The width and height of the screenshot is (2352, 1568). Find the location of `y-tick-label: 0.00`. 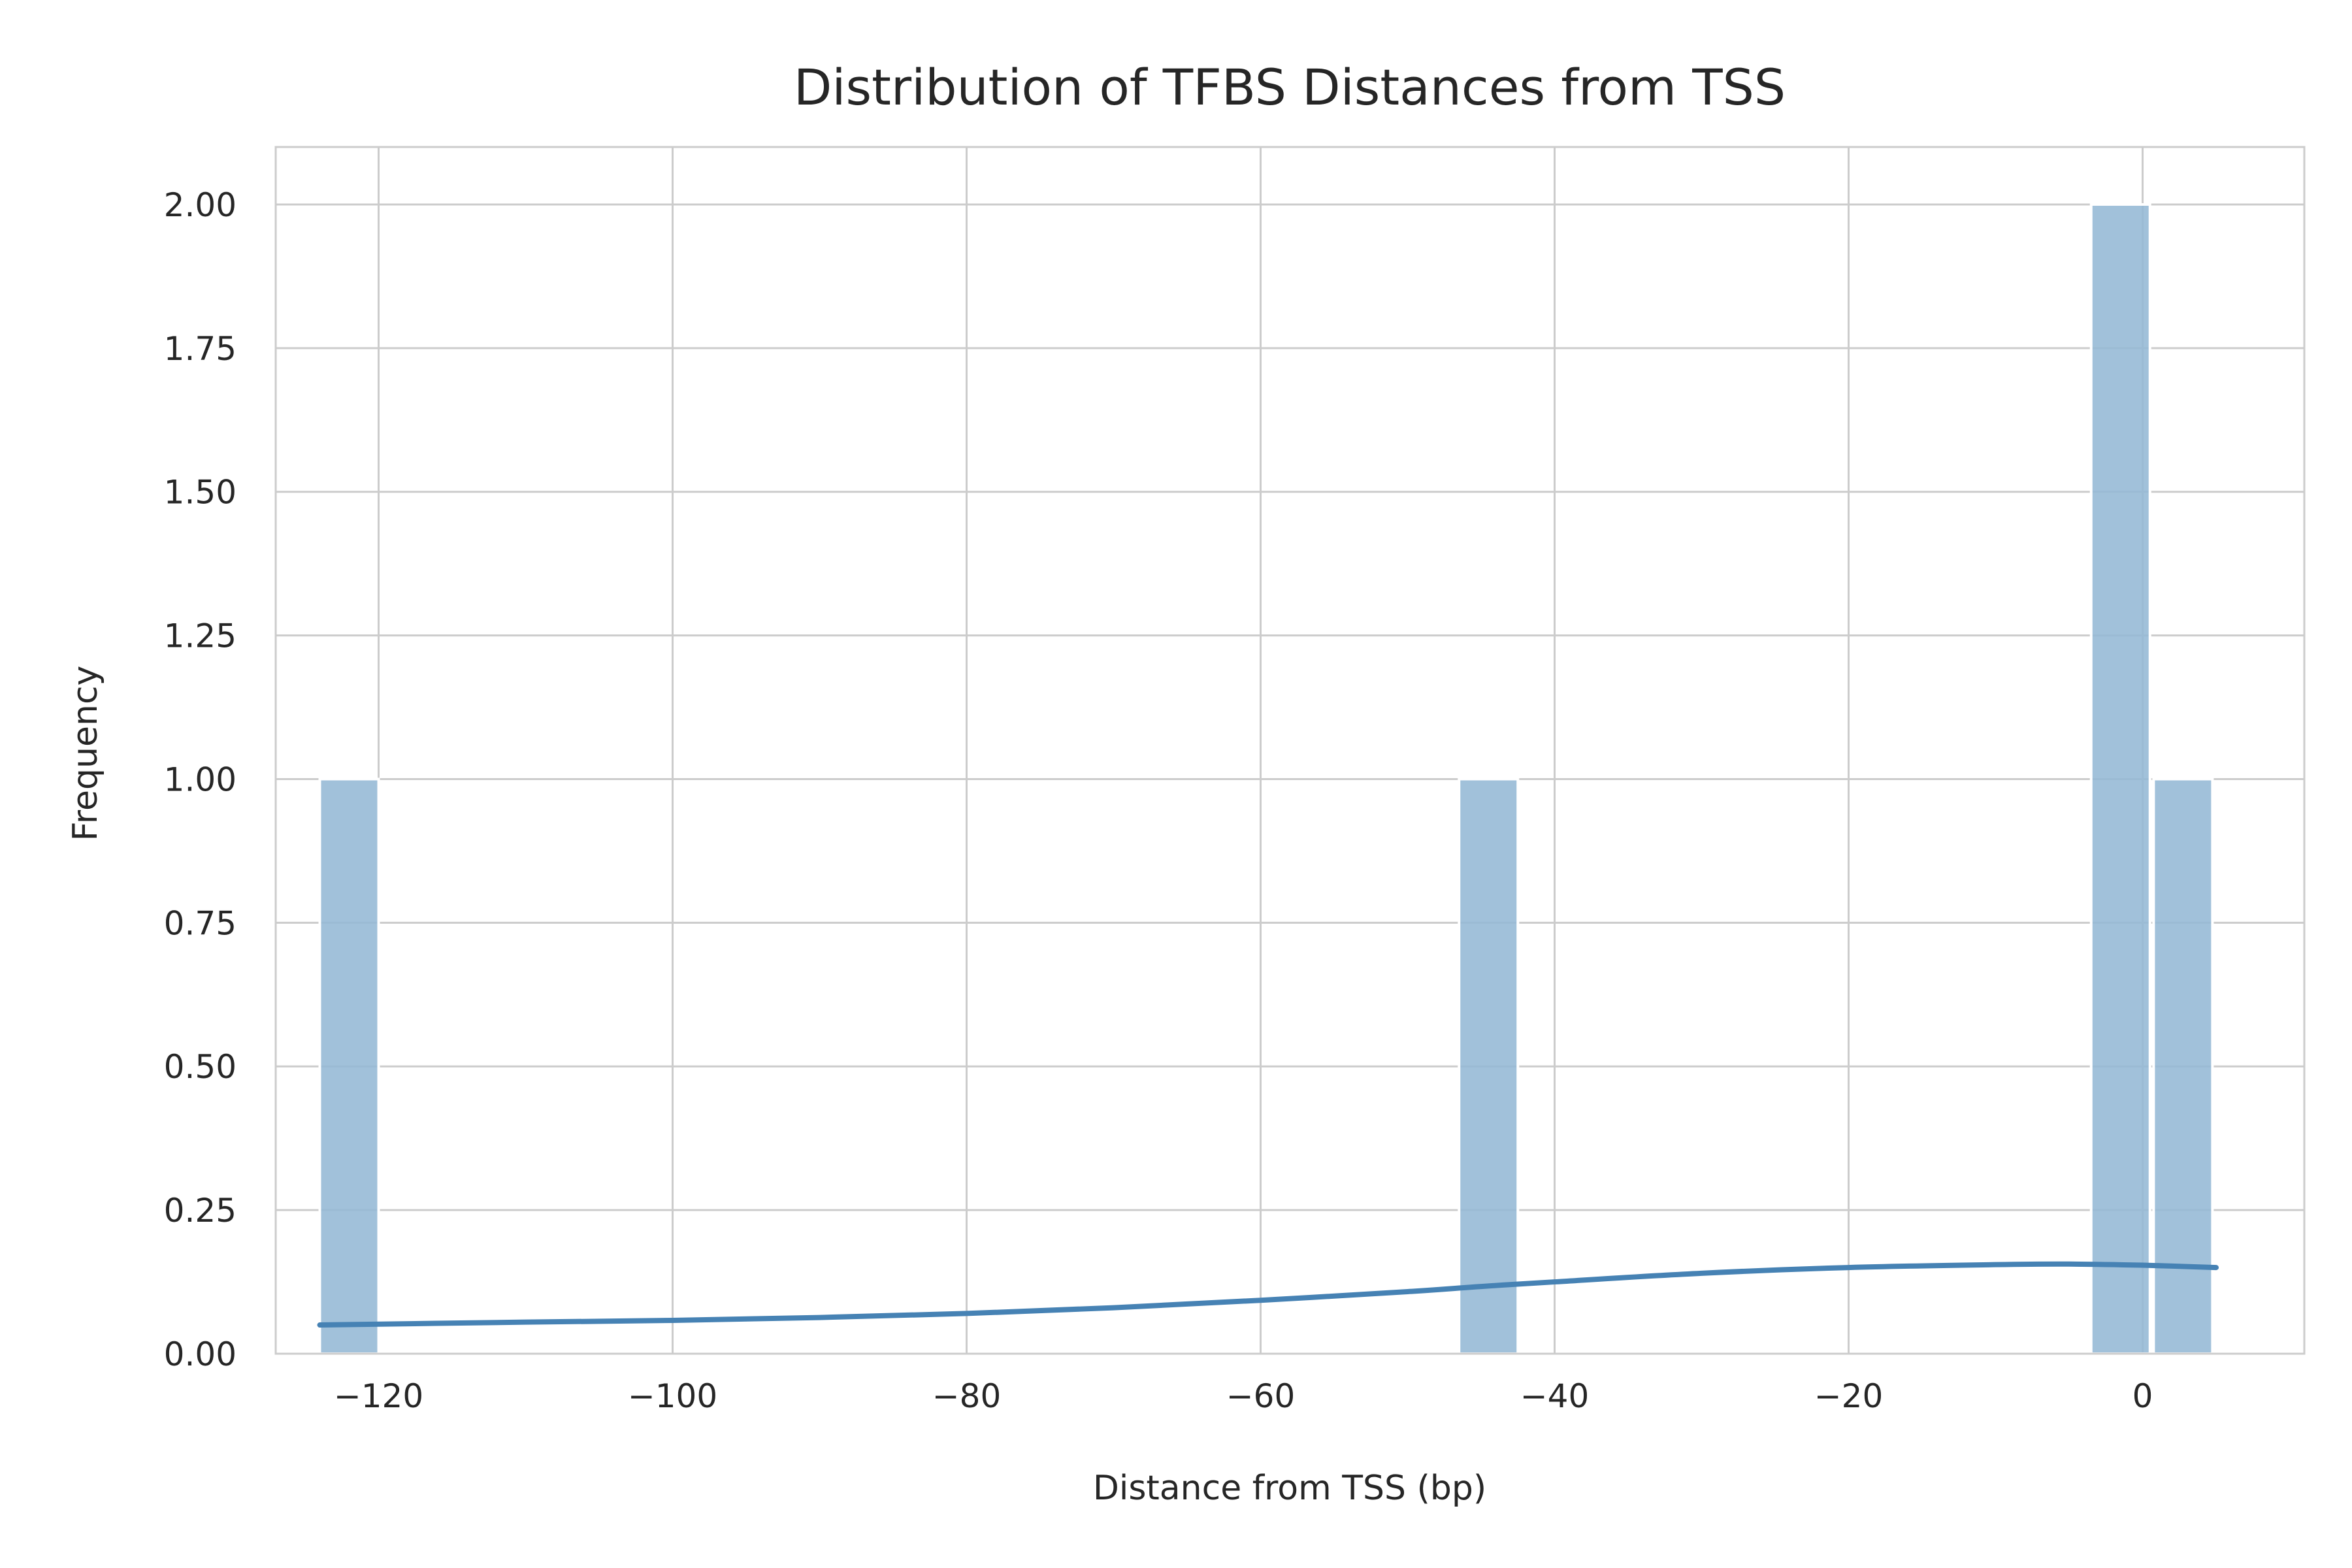

y-tick-label: 0.00 is located at coordinates (200, 1354).